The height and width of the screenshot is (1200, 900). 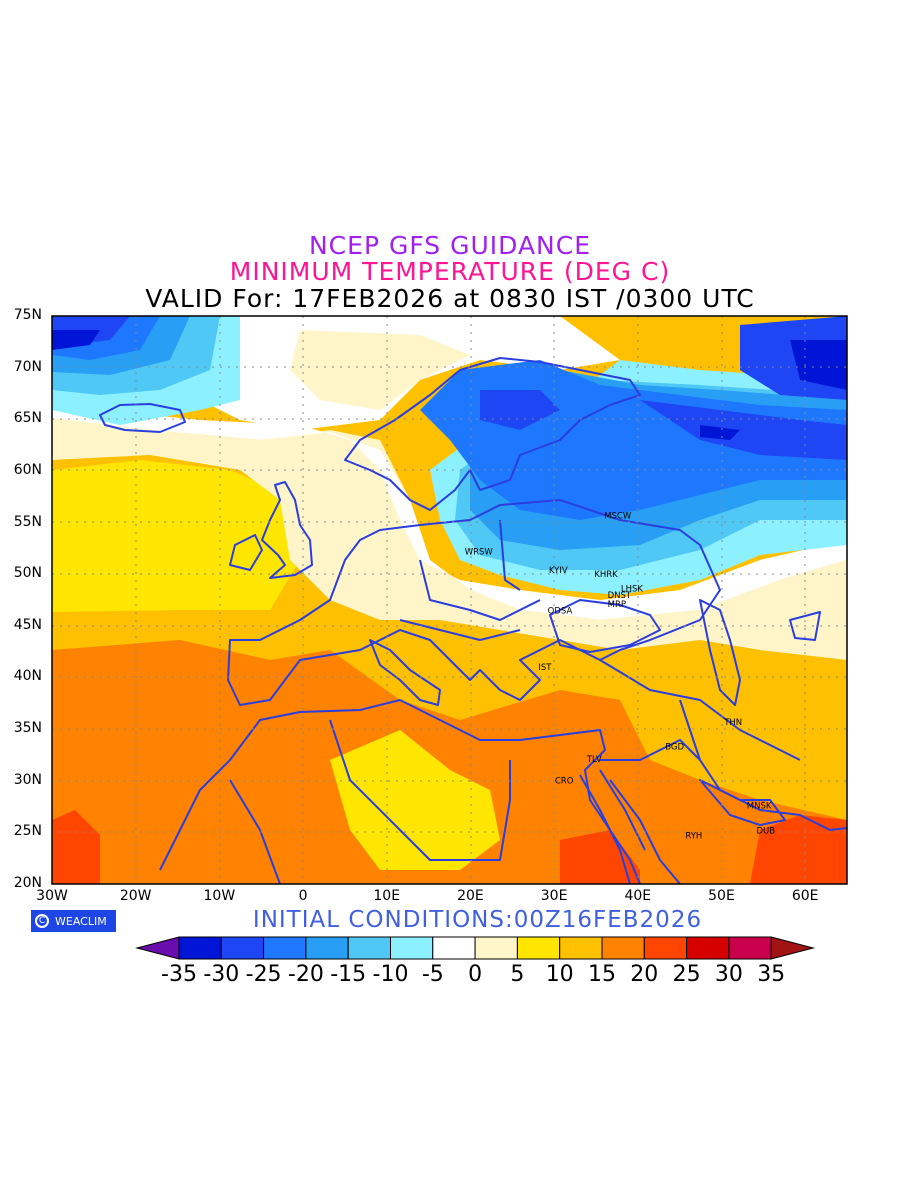 What do you see at coordinates (27, 831) in the screenshot?
I see `lat-label: 25N` at bounding box center [27, 831].